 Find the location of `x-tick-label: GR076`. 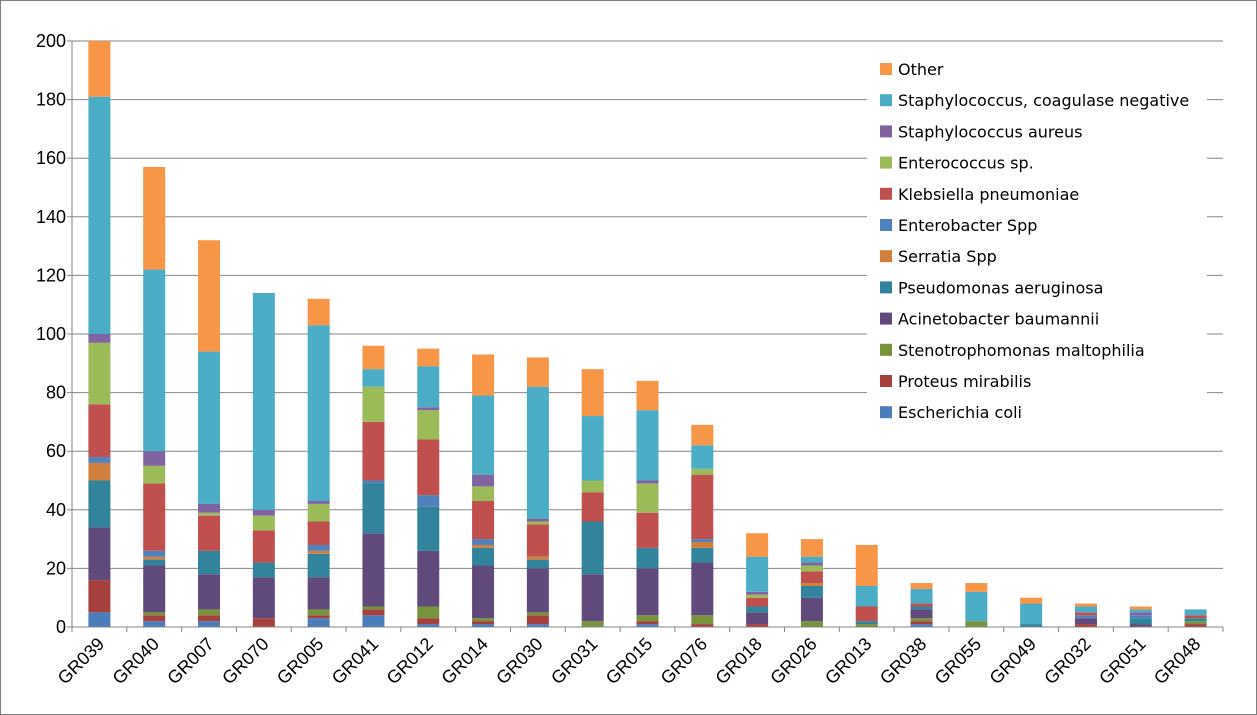

x-tick-label: GR076 is located at coordinates (684, 661).